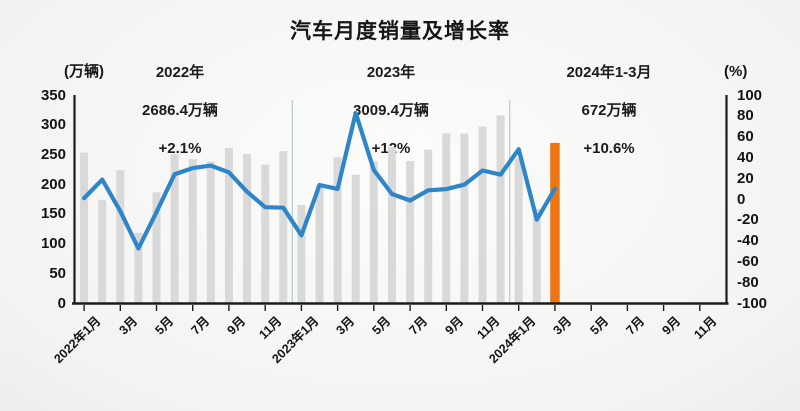 This screenshot has width=800, height=411. Describe the element at coordinates (400, 31) in the screenshot. I see `chart-title: 汽车月度销量及增长率` at that location.